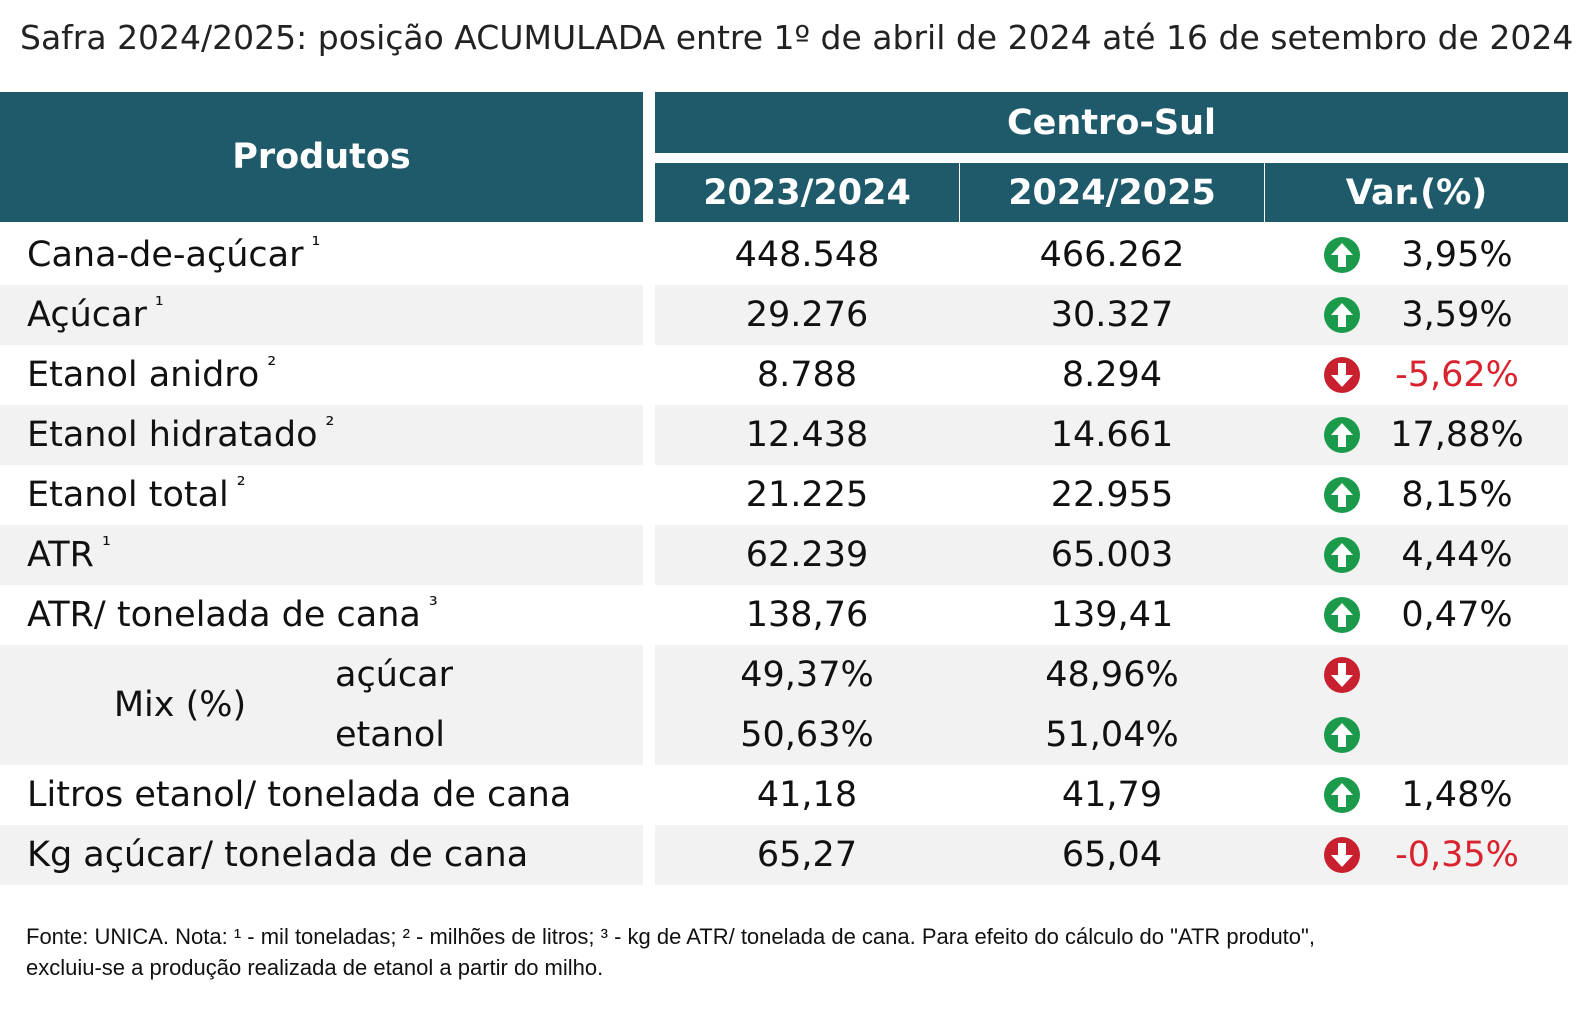 The height and width of the screenshot is (1014, 1580). Describe the element at coordinates (807, 435) in the screenshot. I see `cell-value: 12.438` at that location.